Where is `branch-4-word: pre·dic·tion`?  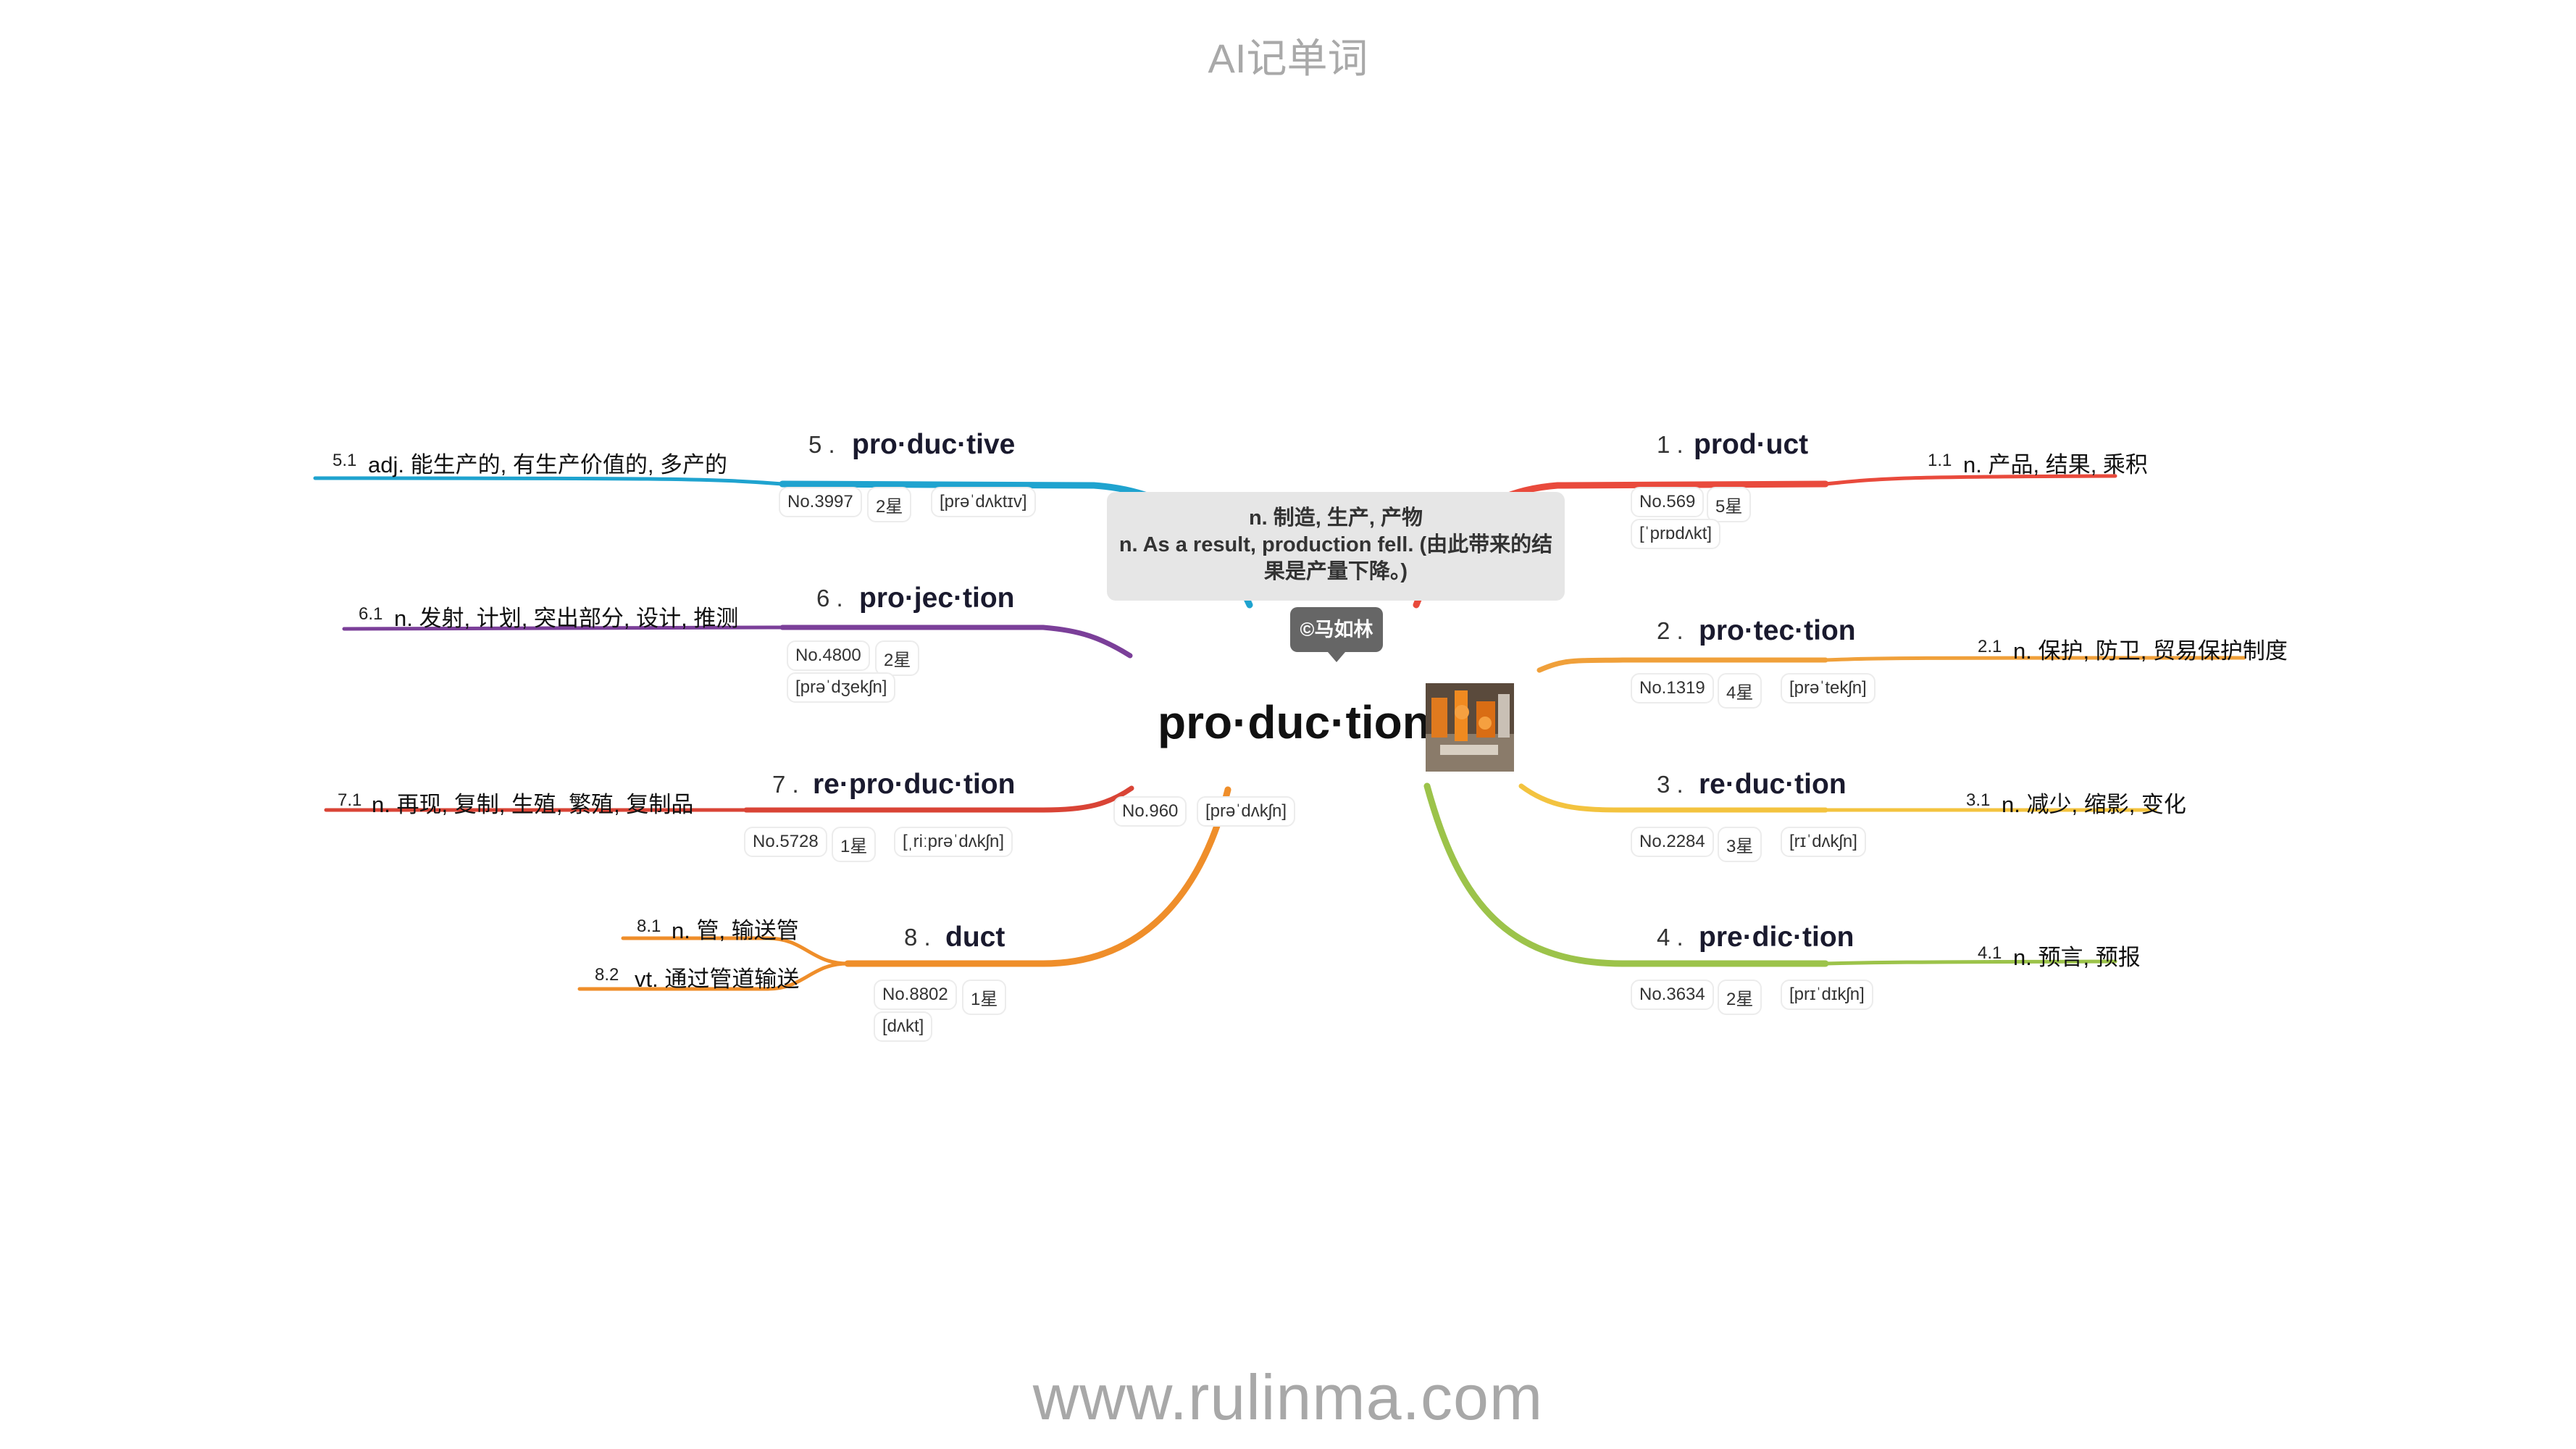 branch-4-word: pre·dic·tion is located at coordinates (1776, 937).